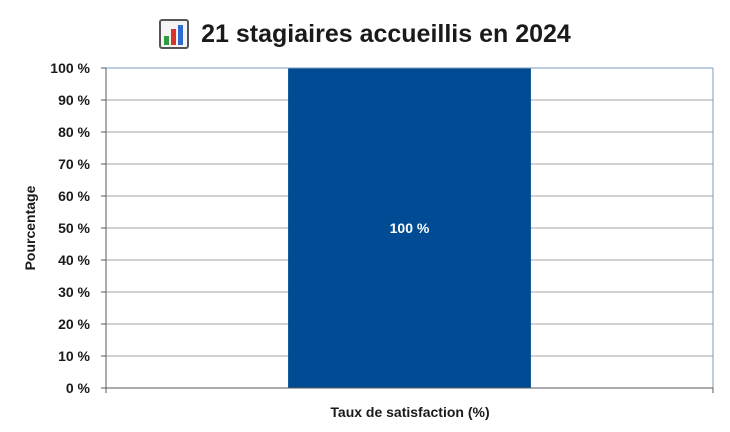 The height and width of the screenshot is (432, 730). What do you see at coordinates (74, 292) in the screenshot?
I see `y-tick-label: 30 %` at bounding box center [74, 292].